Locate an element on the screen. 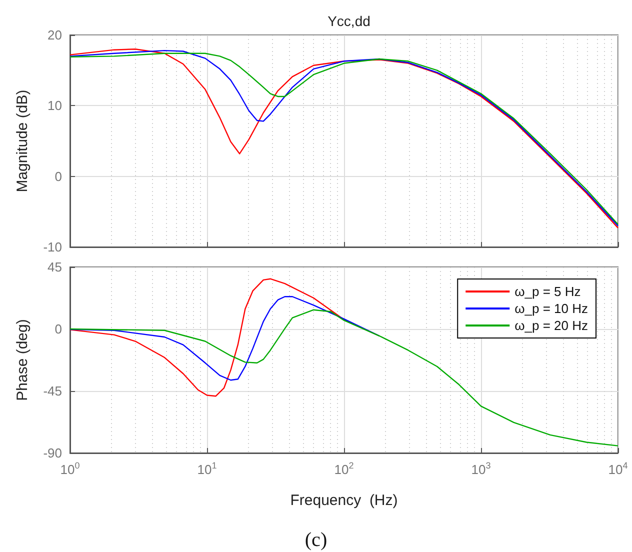 The image size is (632, 552). y-tick-label: 45 is located at coordinates (55, 267).